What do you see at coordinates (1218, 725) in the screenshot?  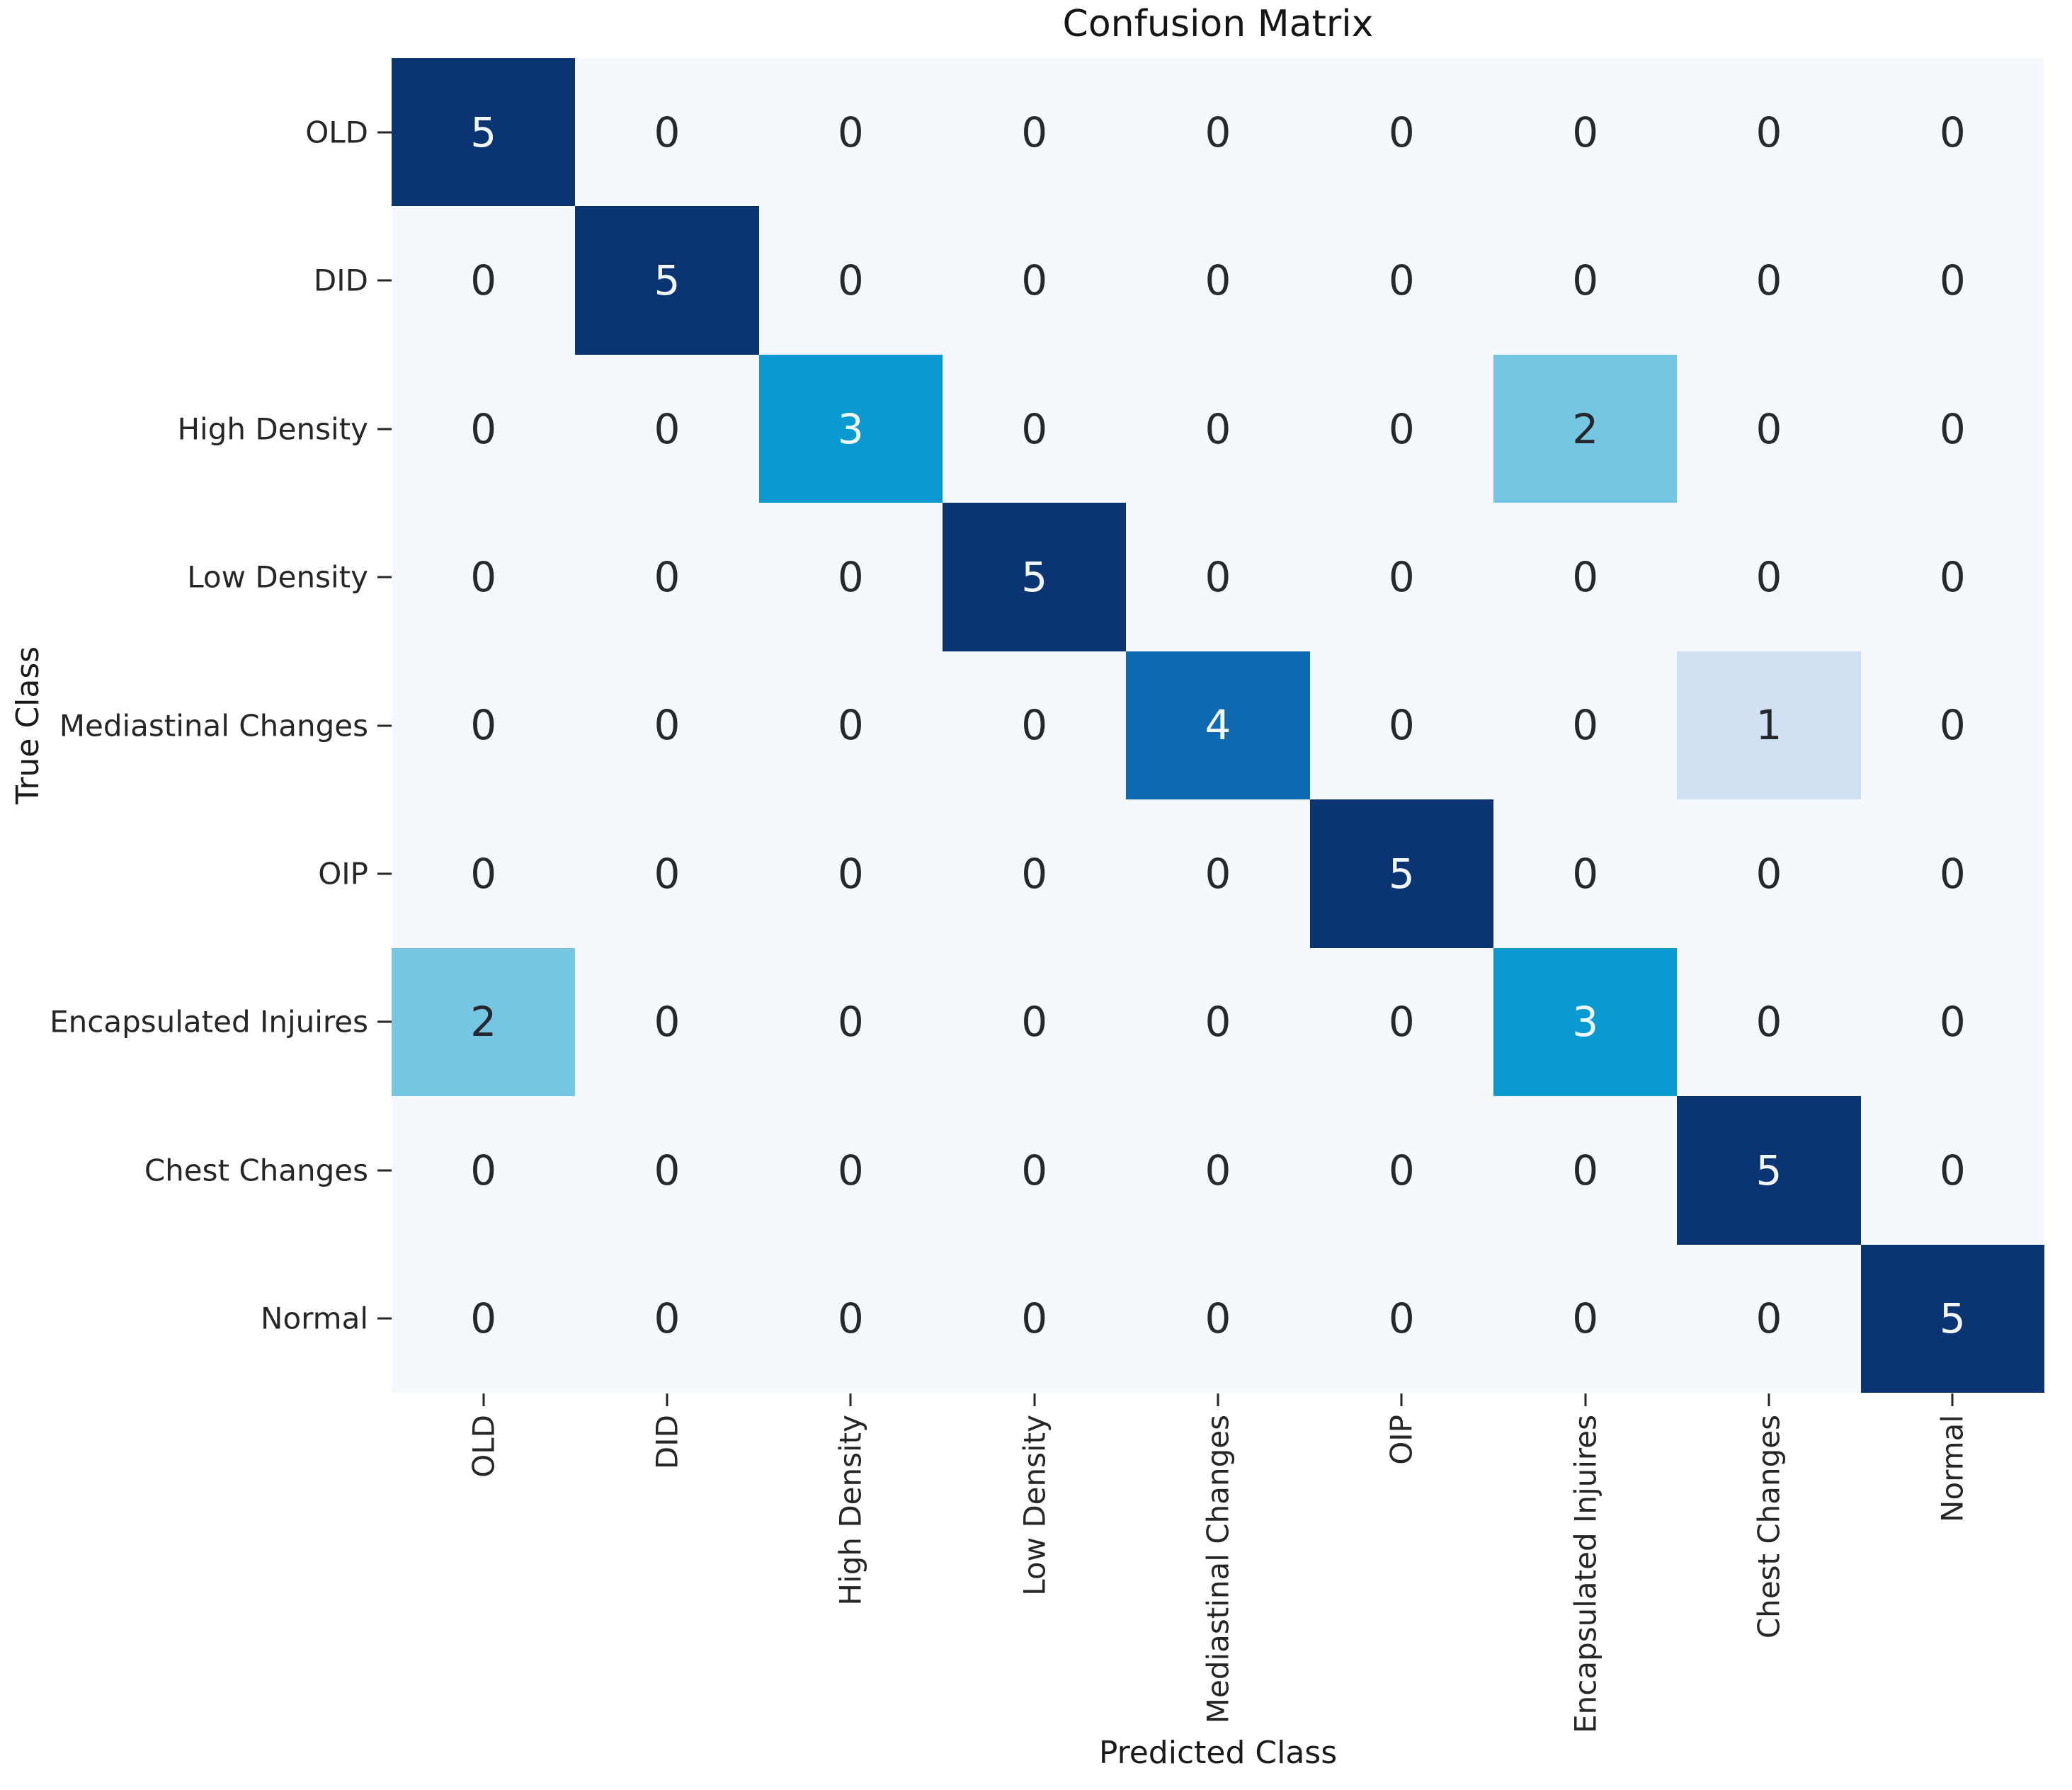 I see `matrix-cell-mediastinal-changes-mediastinal-changes: 4` at bounding box center [1218, 725].